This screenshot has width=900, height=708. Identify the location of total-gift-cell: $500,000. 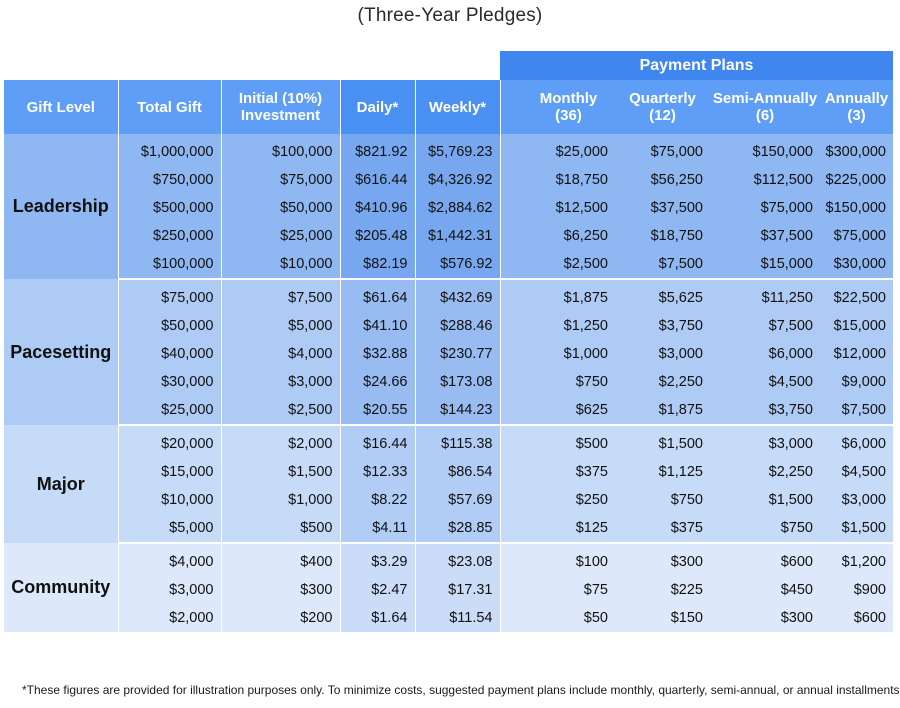
(170, 208).